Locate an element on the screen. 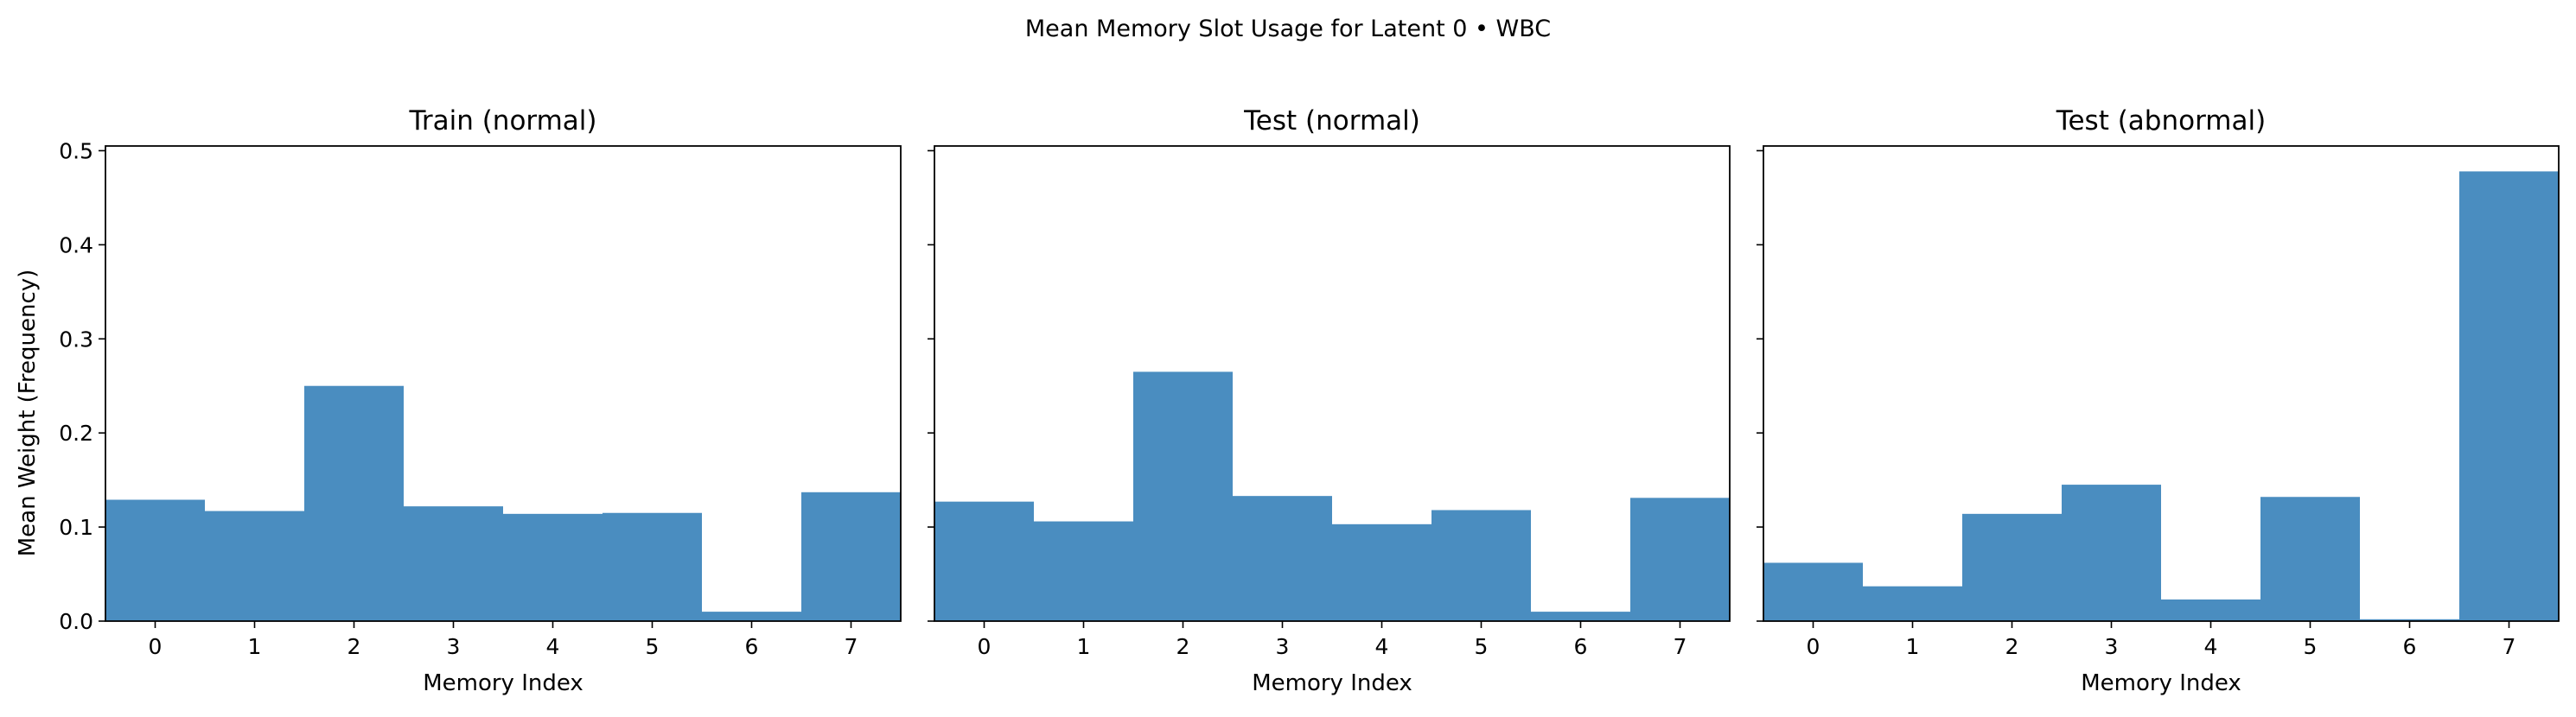  y-tick-label: 0.5 is located at coordinates (76, 150).